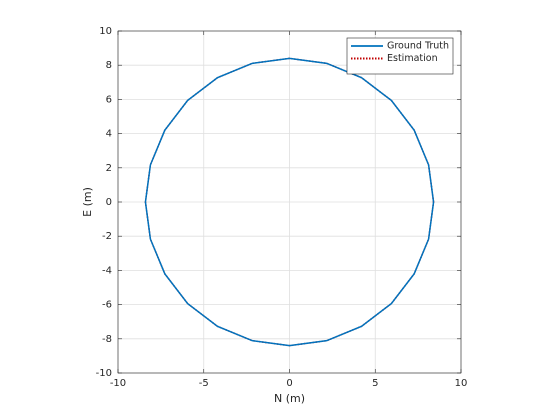 The image size is (560, 420). I want to click on y-tick-label: -2, so click(107, 236).